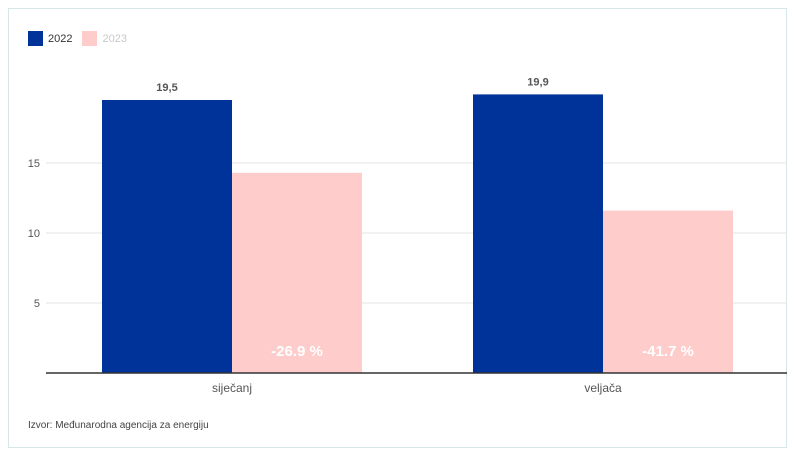 The image size is (795, 456). What do you see at coordinates (167, 236) in the screenshot?
I see `bar-2022-siječanj` at bounding box center [167, 236].